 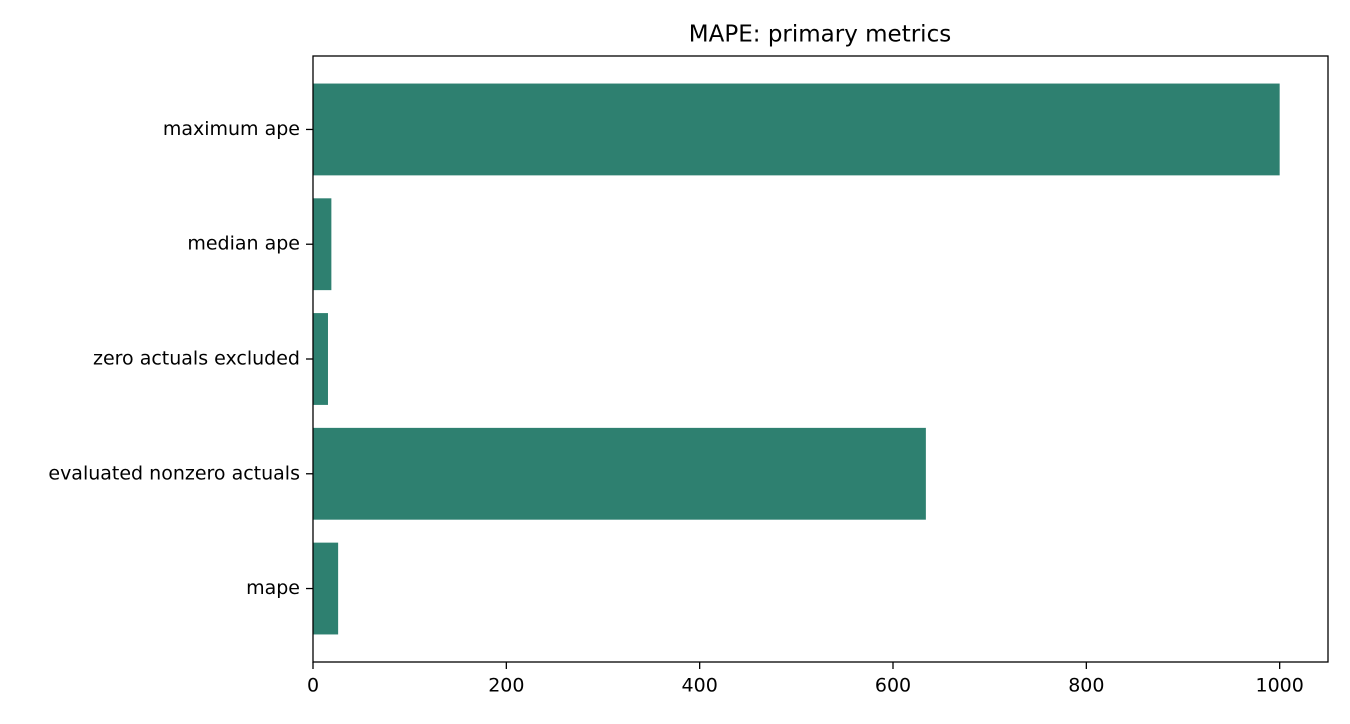 What do you see at coordinates (1279, 686) in the screenshot?
I see `x-tick-label: 1000` at bounding box center [1279, 686].